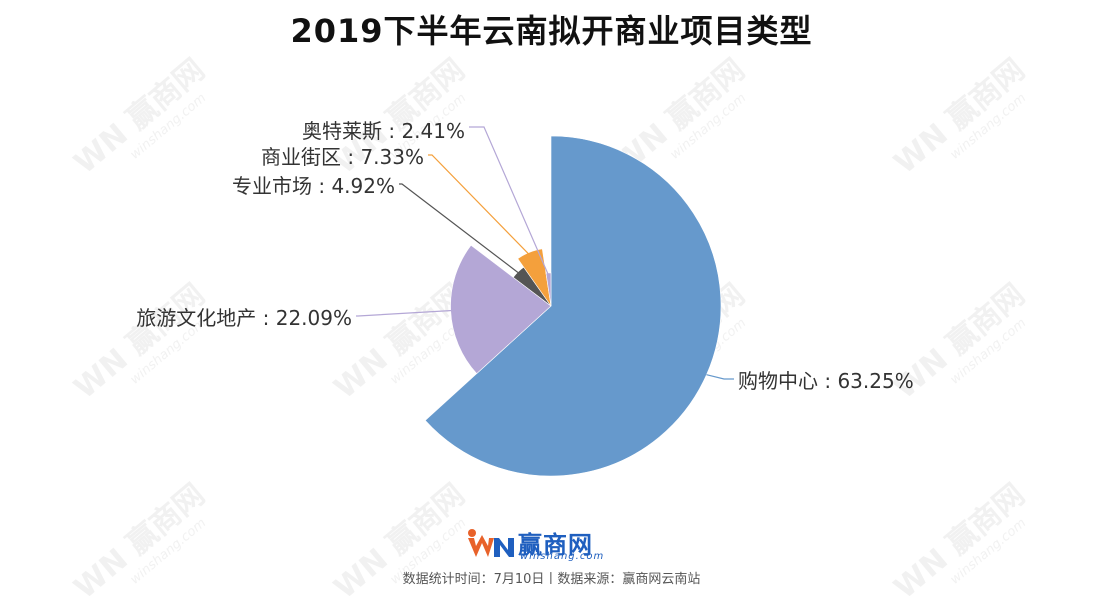 The width and height of the screenshot is (1103, 614). I want to click on data-label-1: 购物中心 : 63.25%, so click(826, 381).